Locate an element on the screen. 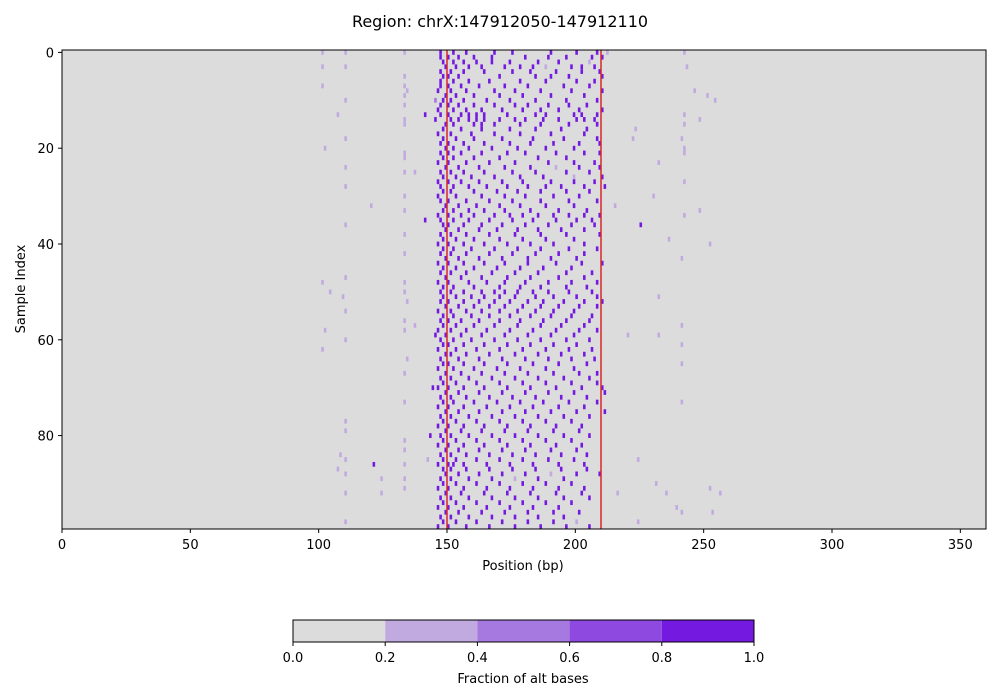  y-axis: 0 20 40 60 80 is located at coordinates (49, 245).